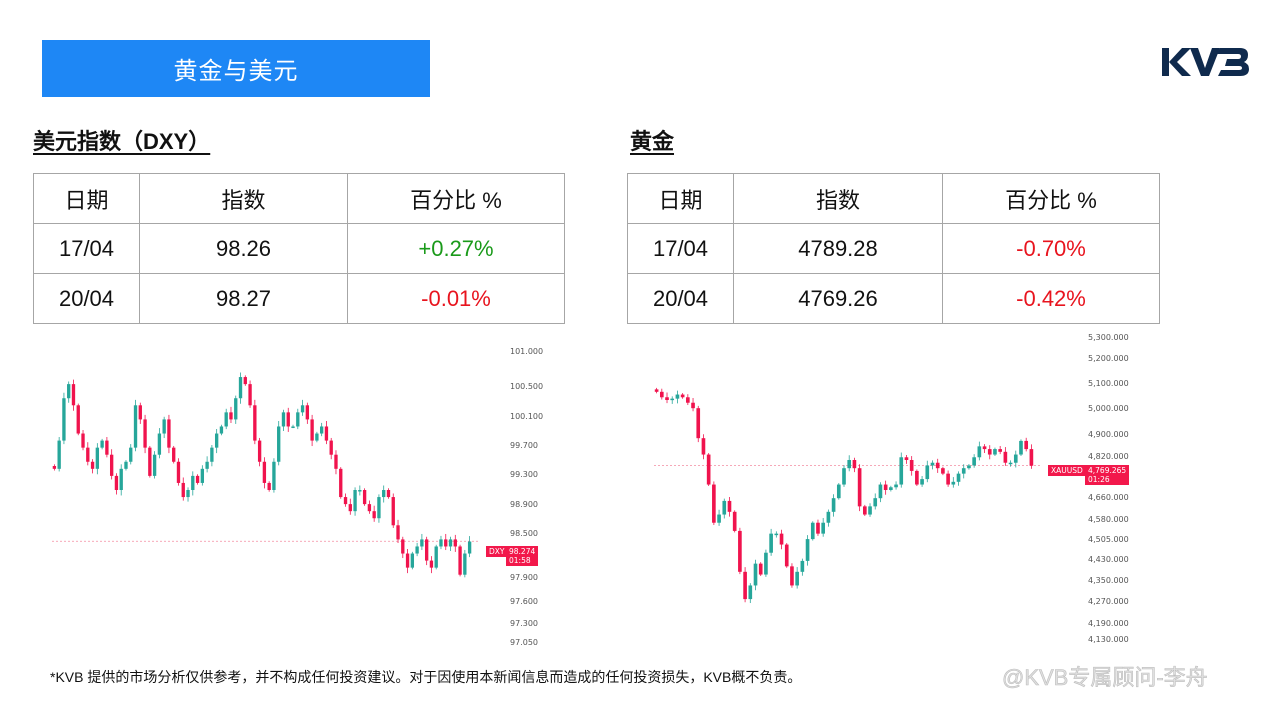  What do you see at coordinates (1051, 298) in the screenshot?
I see `cell-pct: -0.42%` at bounding box center [1051, 298].